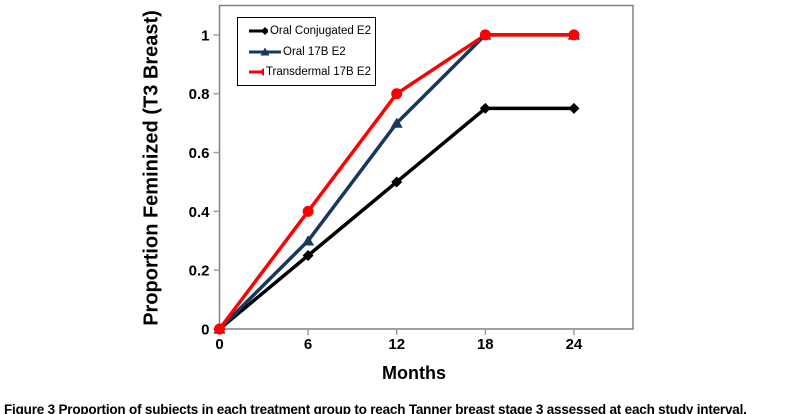  What do you see at coordinates (199, 271) in the screenshot?
I see `y-tick-label: 0.2` at bounding box center [199, 271].